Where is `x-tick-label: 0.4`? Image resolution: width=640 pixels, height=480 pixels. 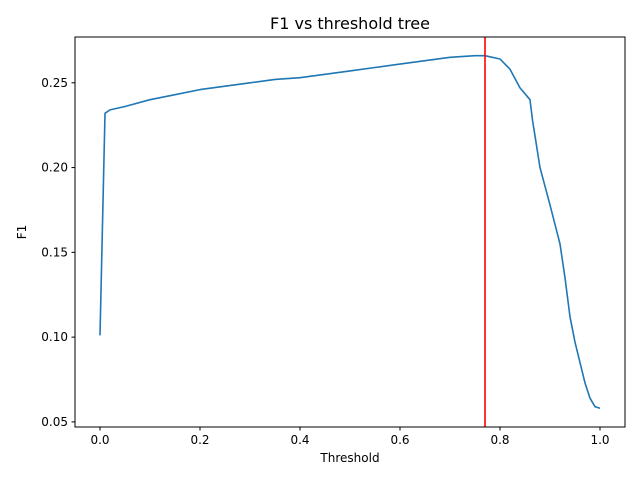
x-tick-label: 0.4 is located at coordinates (299, 440).